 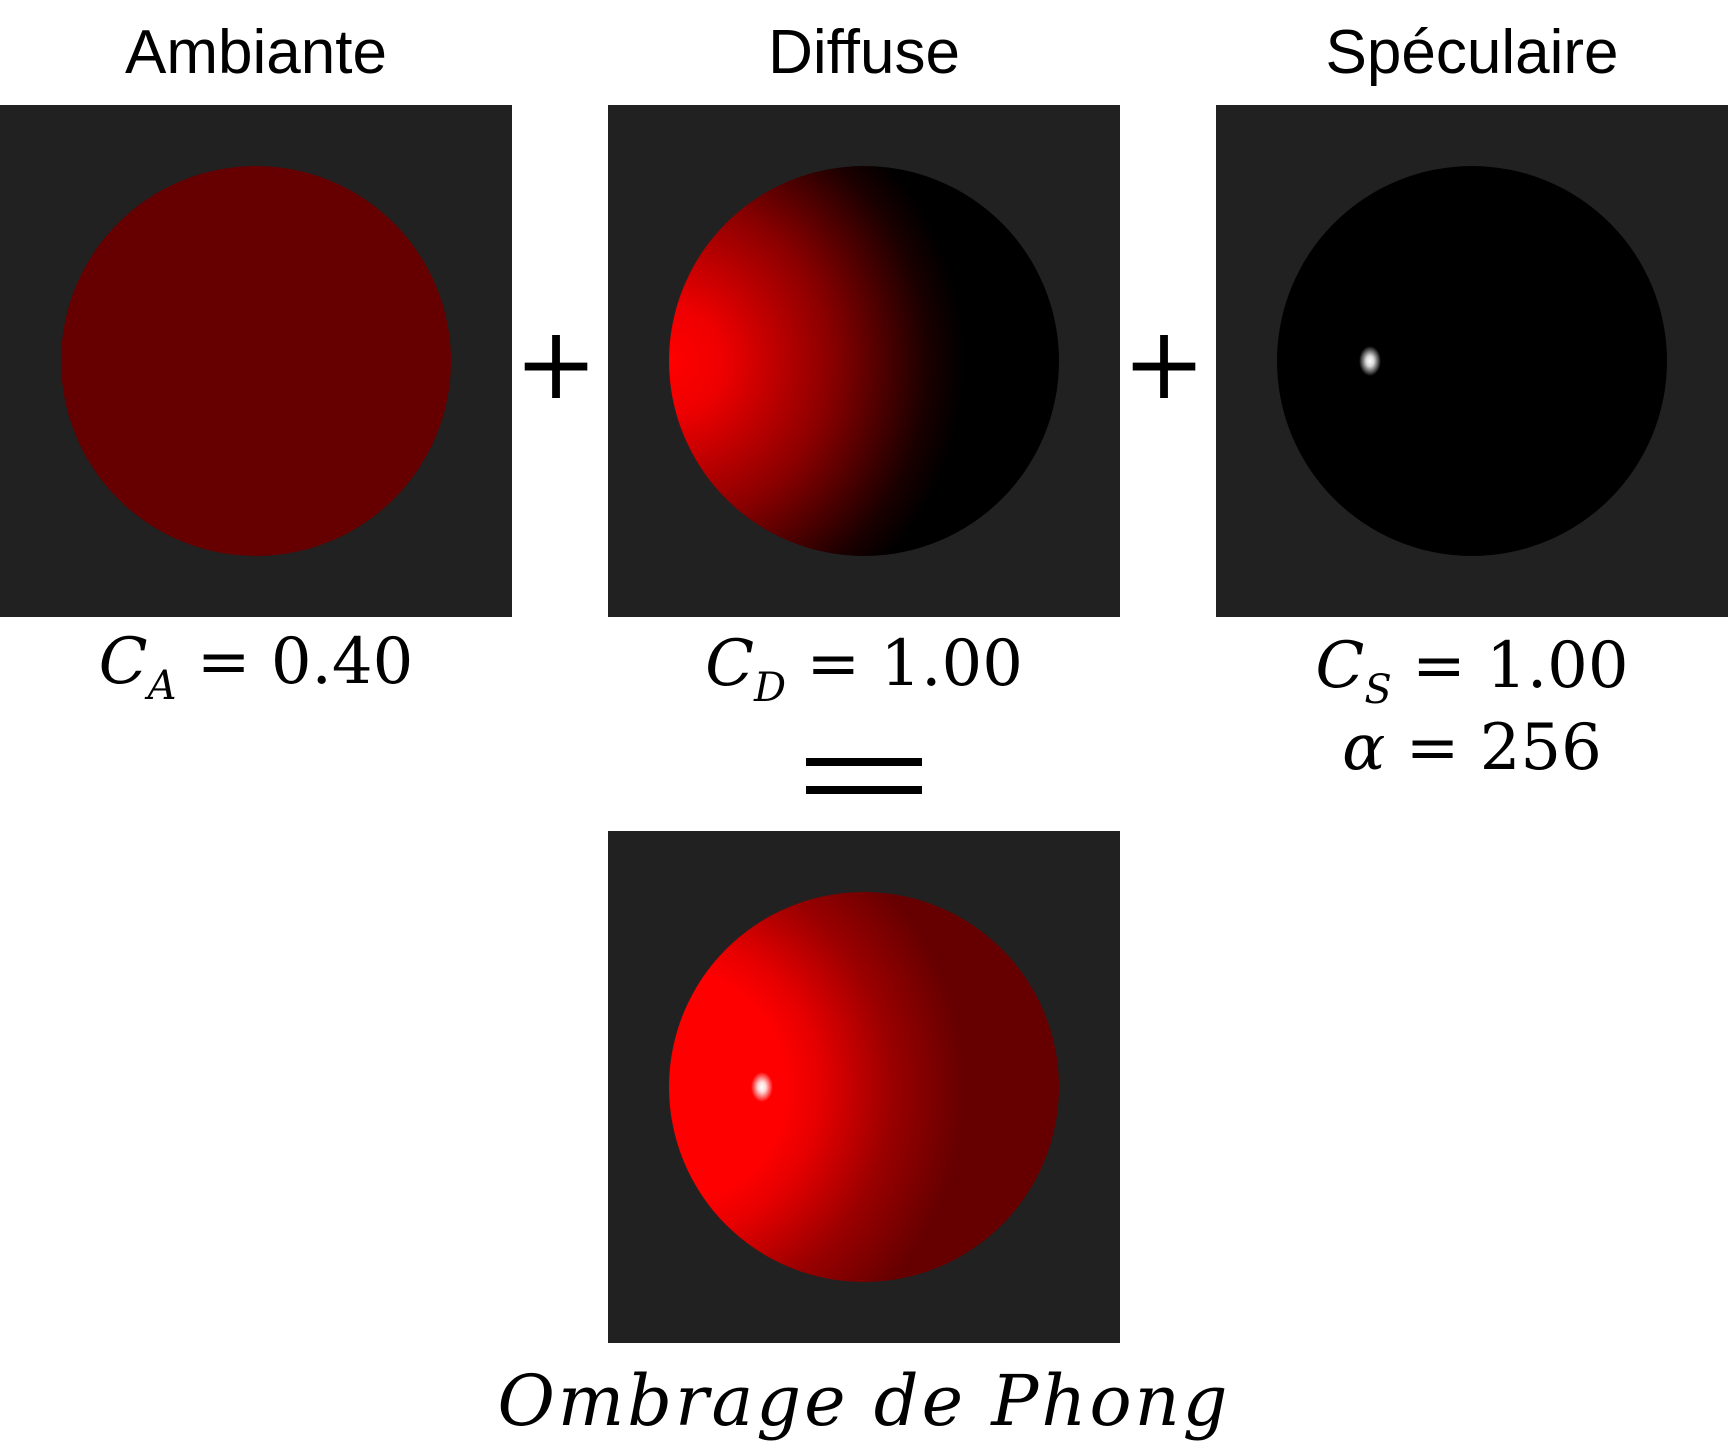 I want to click on specular-title: Spéculaire, so click(x=1472, y=52).